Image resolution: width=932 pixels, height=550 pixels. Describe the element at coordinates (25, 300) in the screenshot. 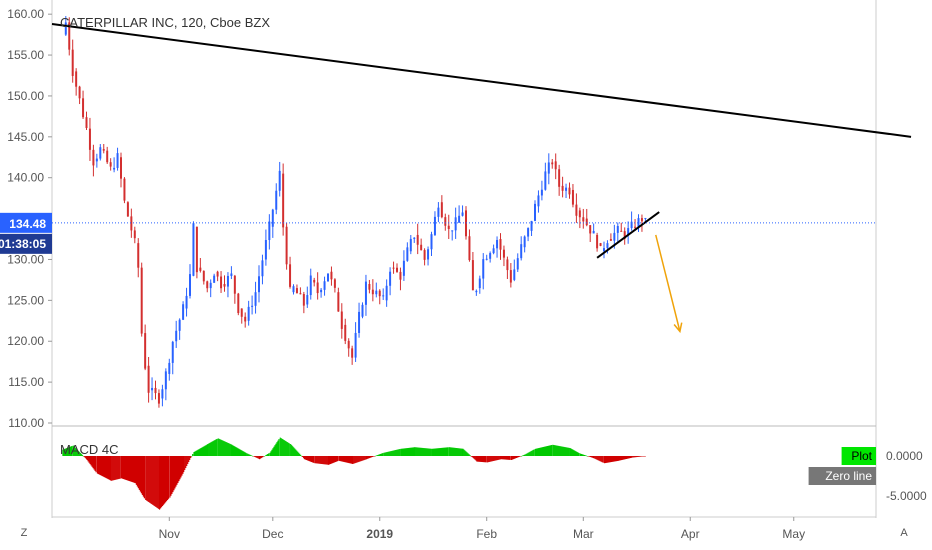

I see `price-tick-label: 125.00` at that location.